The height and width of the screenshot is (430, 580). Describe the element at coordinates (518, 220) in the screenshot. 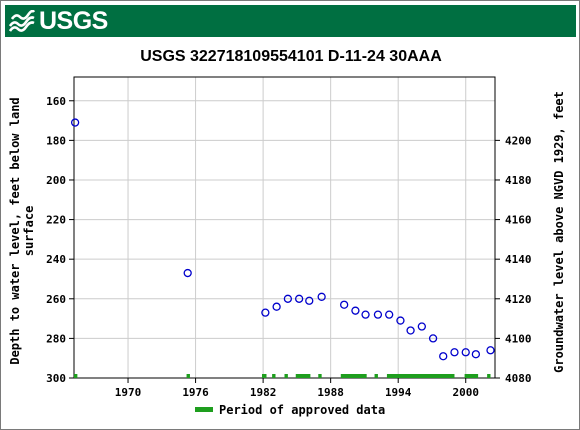

I see `right-tick-label: 4160` at that location.